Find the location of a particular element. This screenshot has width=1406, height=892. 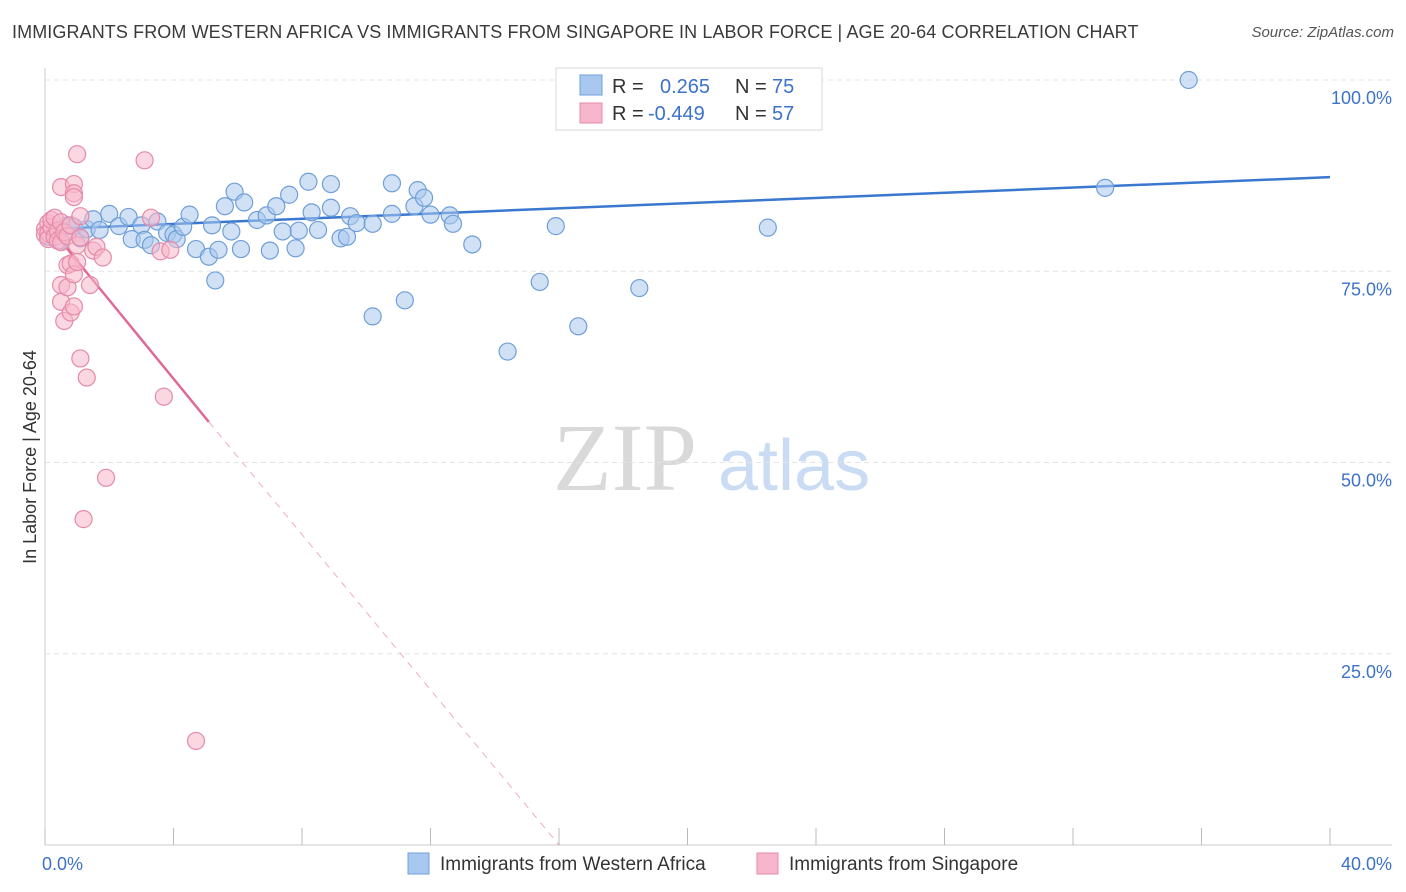

y-tick-label: 25.0% is located at coordinates (1366, 672).